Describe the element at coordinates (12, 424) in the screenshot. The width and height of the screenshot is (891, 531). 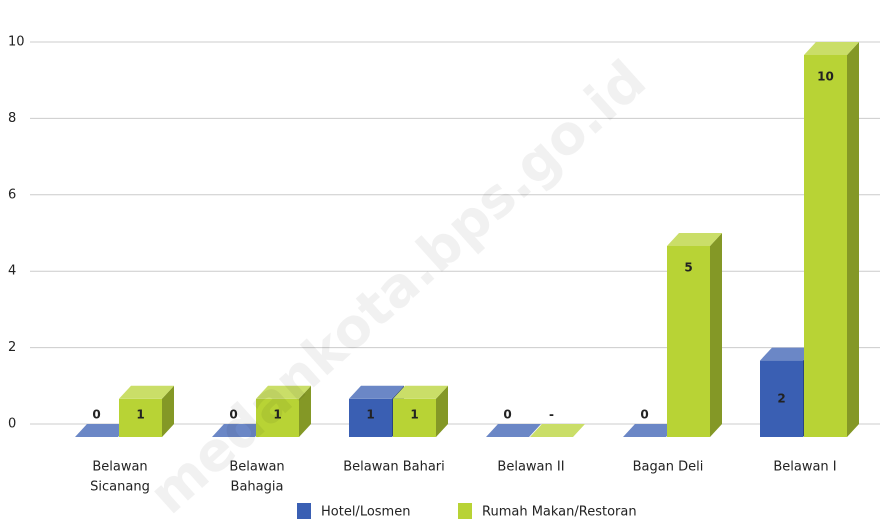
I see `y-tick-label: 0` at that location.